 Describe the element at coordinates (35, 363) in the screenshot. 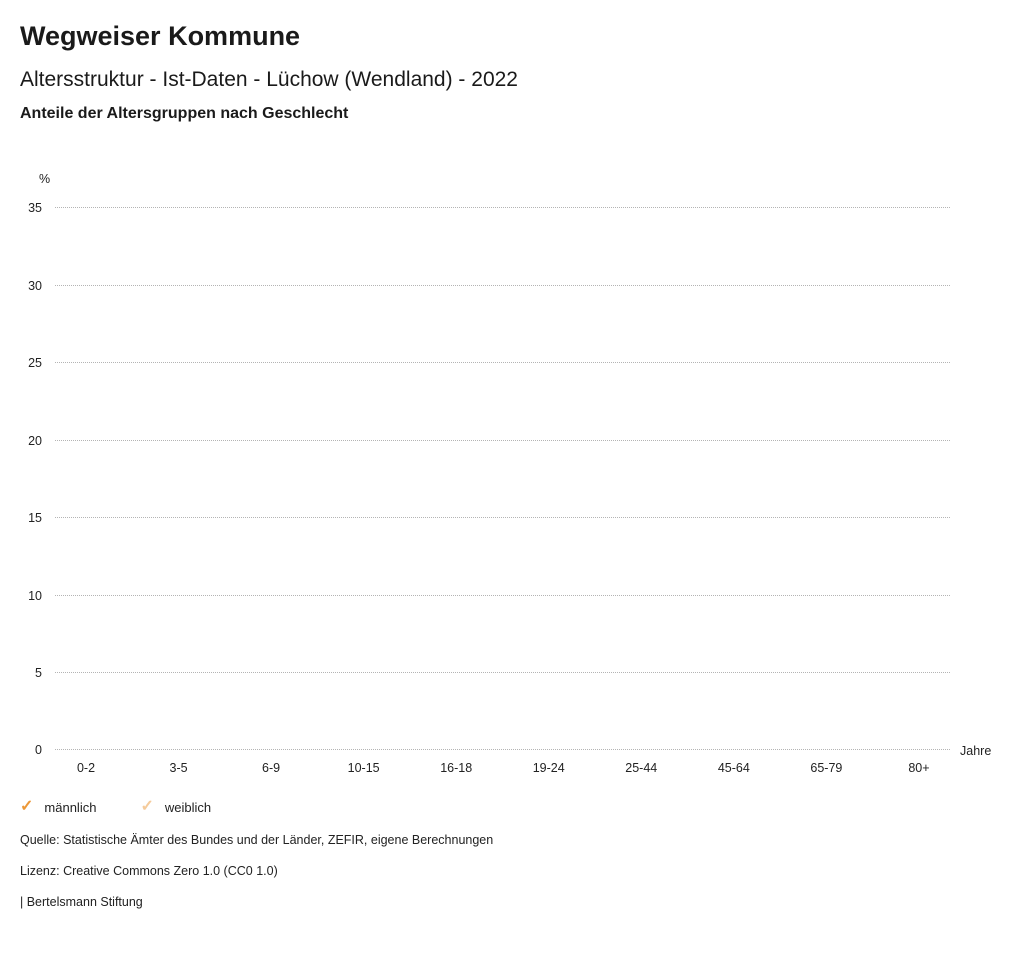

I see `y-axis-tick-25: 25` at that location.